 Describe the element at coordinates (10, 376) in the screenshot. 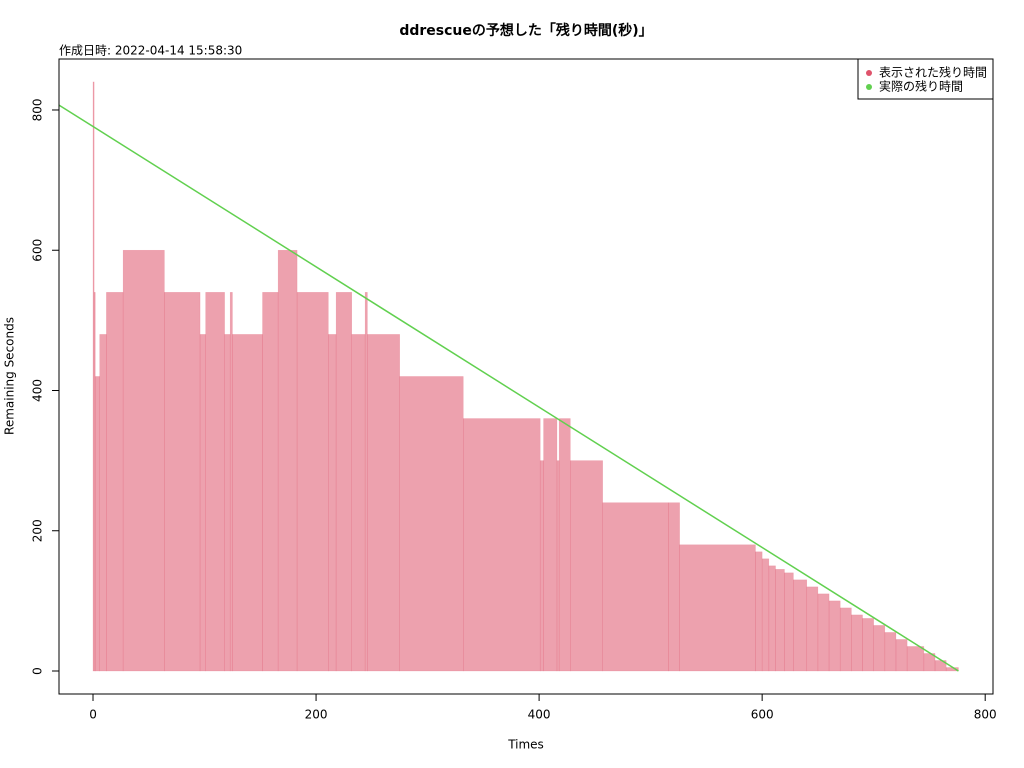

I see `y-axis-label: Remaining Seconds` at that location.